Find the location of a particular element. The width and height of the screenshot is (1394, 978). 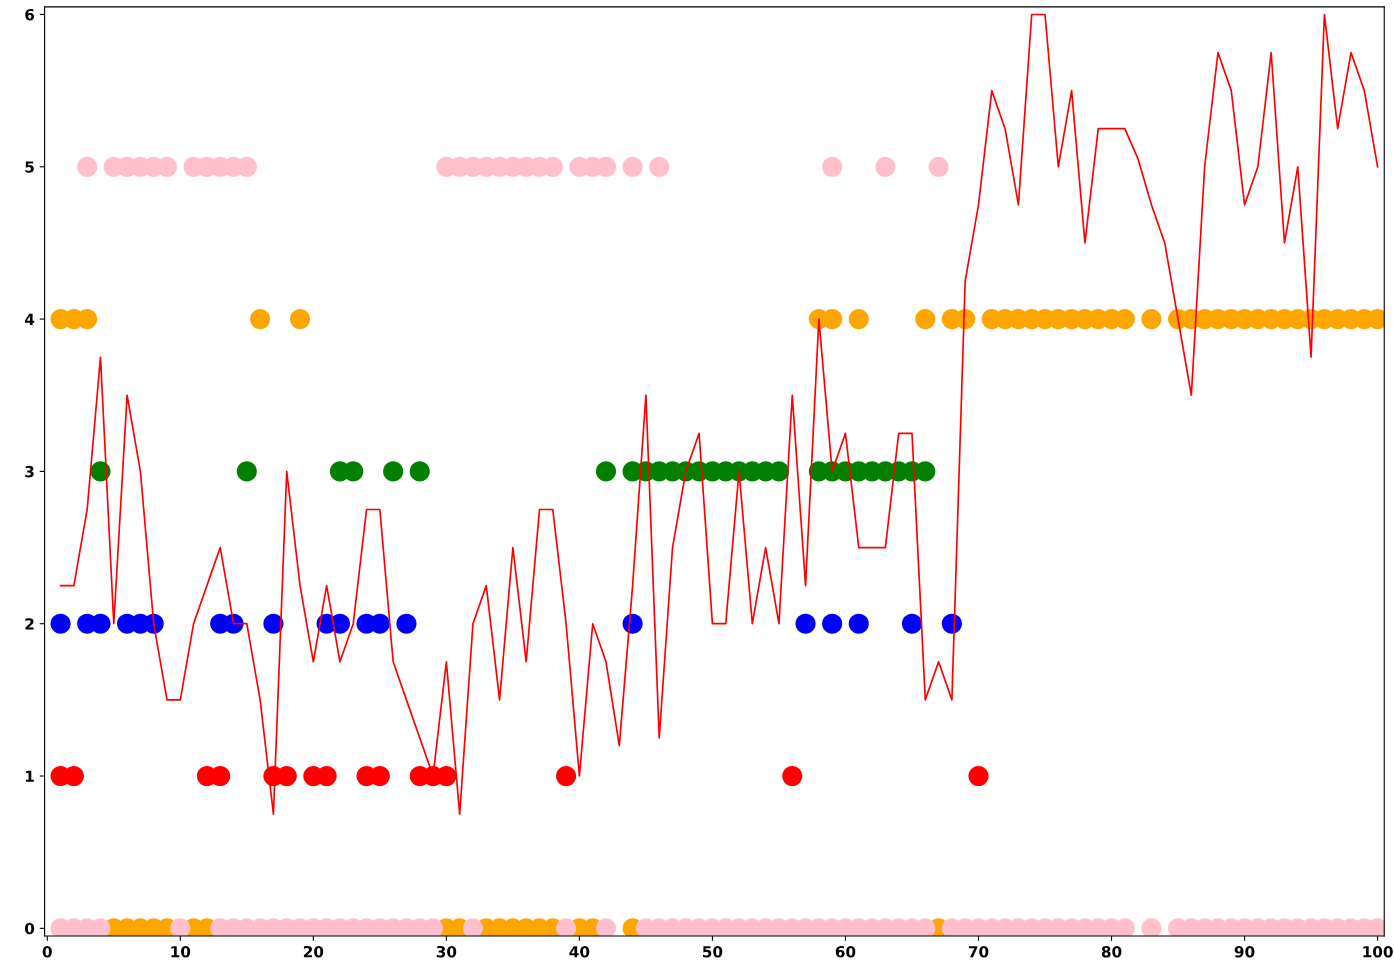

x-tick-label: 100 is located at coordinates (1378, 951).